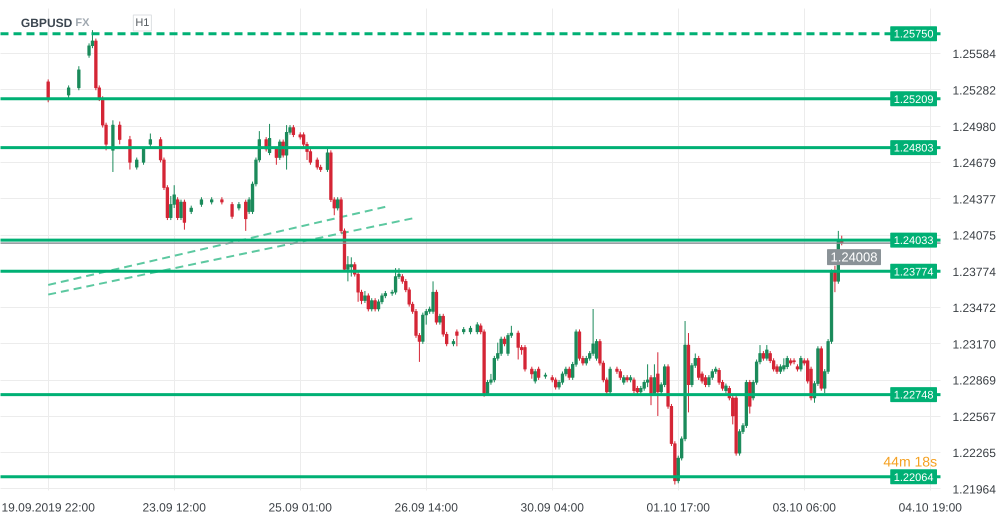 This screenshot has height=517, width=998. Describe the element at coordinates (914, 241) in the screenshot. I see `ref-line-label: 1.24033` at that location.